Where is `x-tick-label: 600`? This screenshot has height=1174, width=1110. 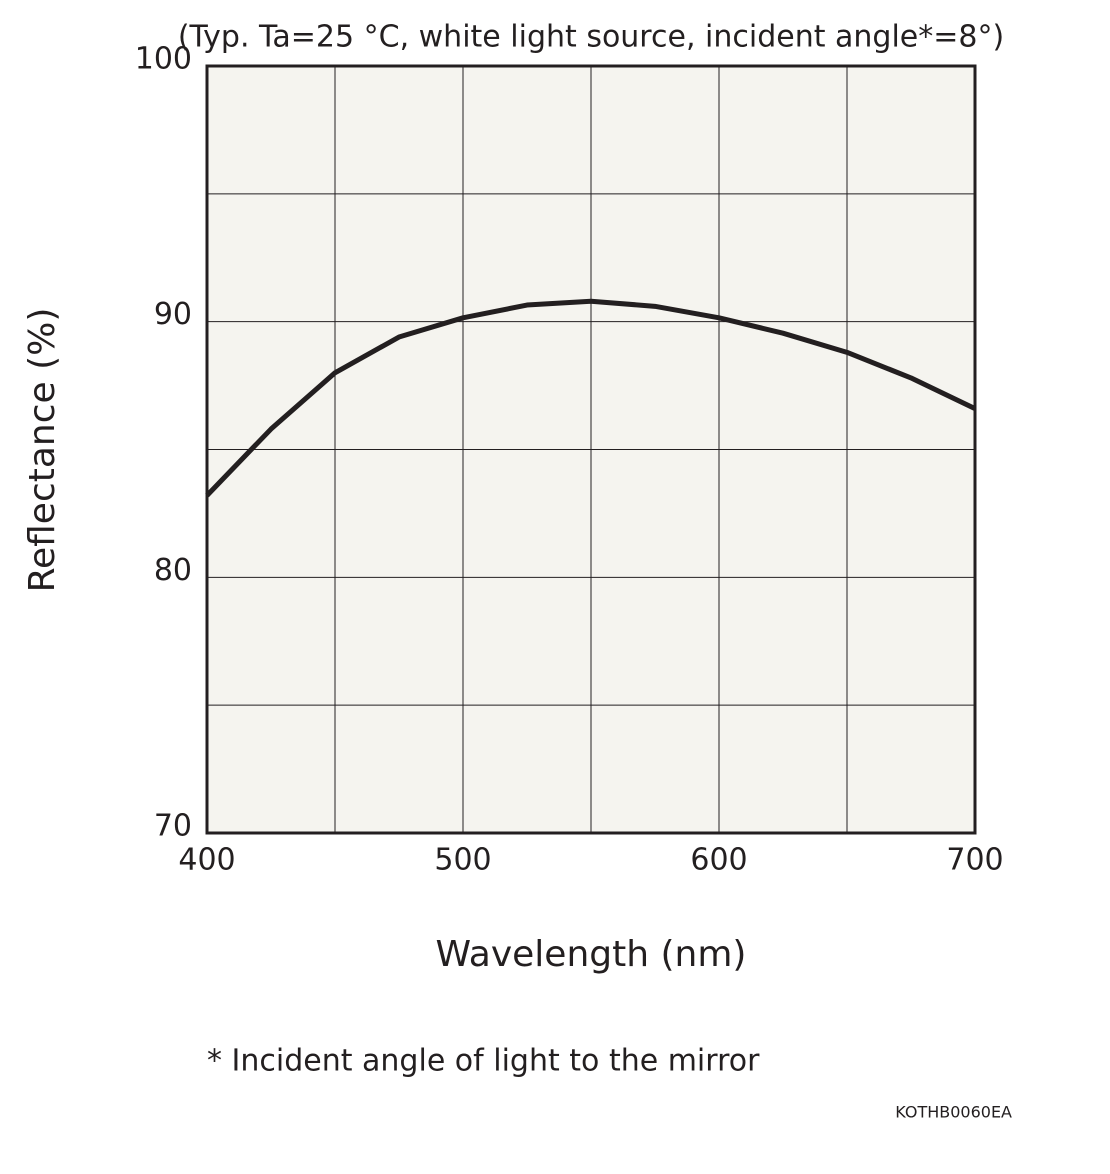 x-tick-label: 600 is located at coordinates (718, 860).